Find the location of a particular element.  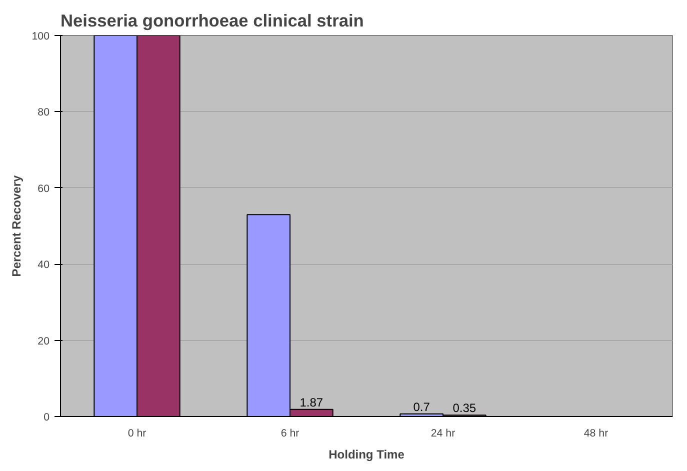

x-tick-label: 0 hr is located at coordinates (137, 434).